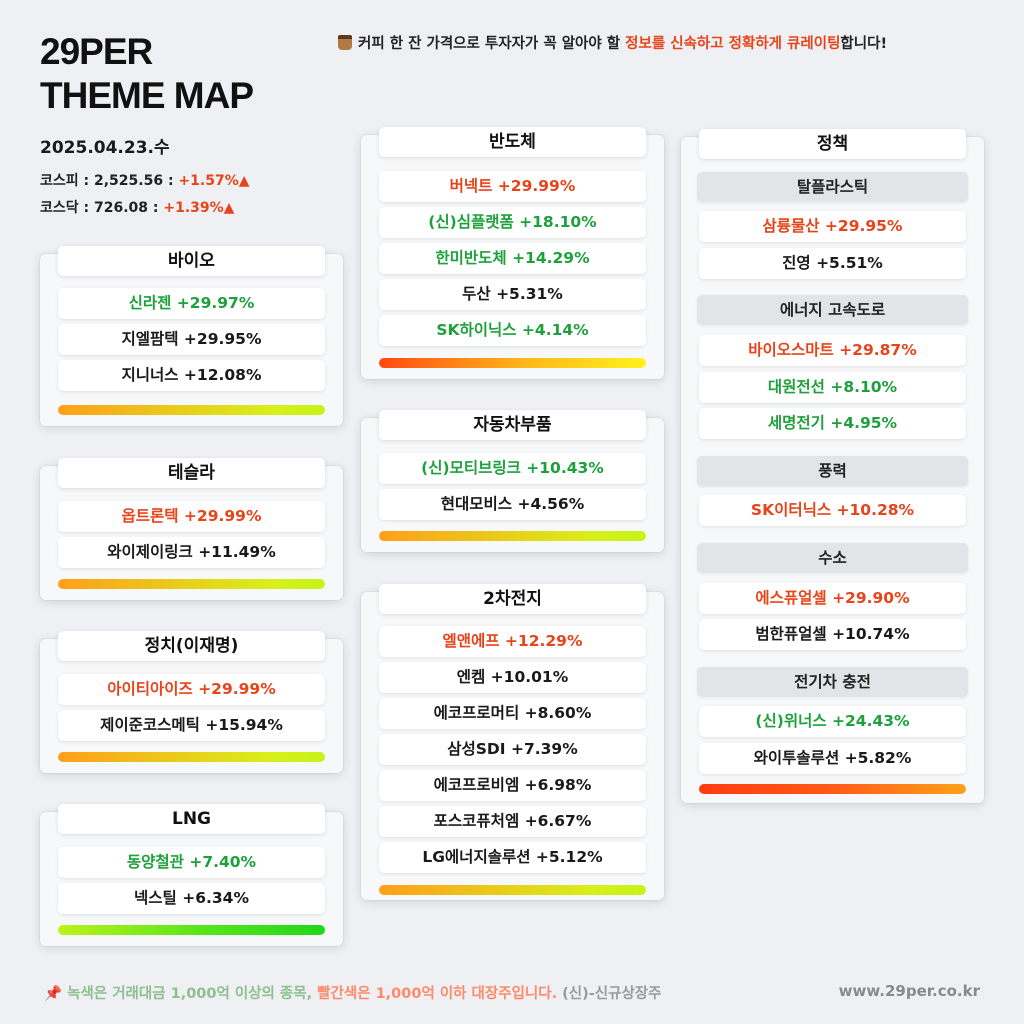 The image size is (1024, 1024). Describe the element at coordinates (191, 375) in the screenshot. I see `stock-row: 지니너스 +12.08%` at that location.